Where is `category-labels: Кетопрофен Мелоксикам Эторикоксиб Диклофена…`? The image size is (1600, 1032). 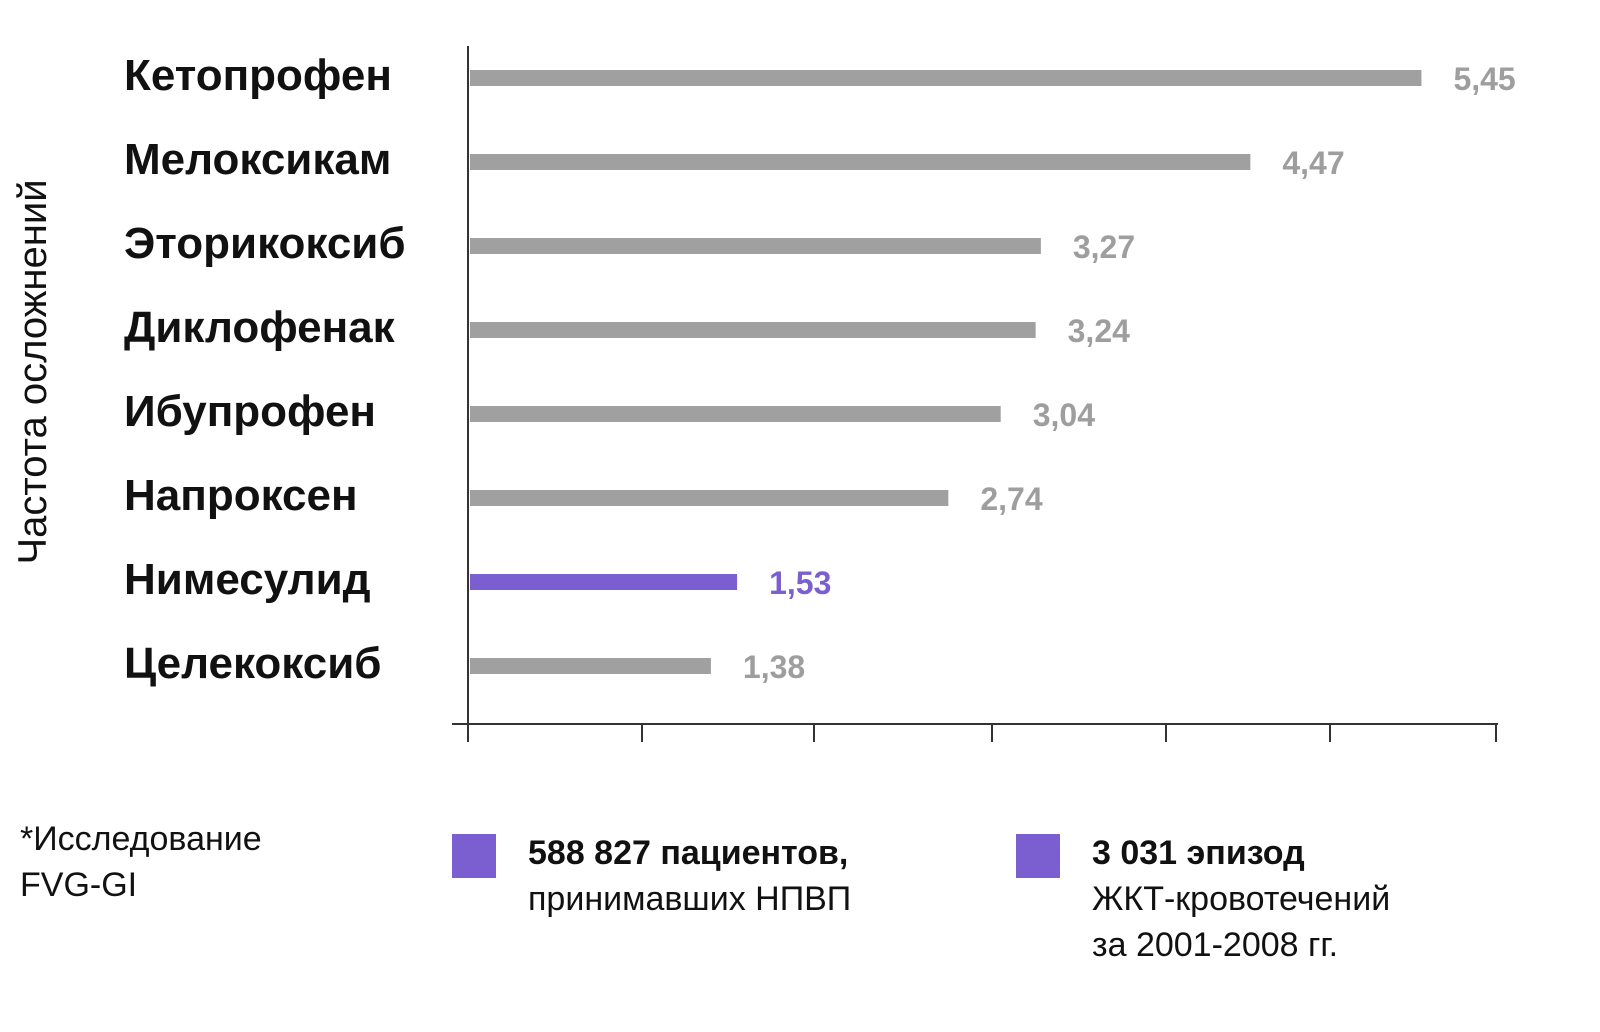
category-labels: Кетопрофен Мелоксикам Эторикоксиб Диклофена… is located at coordinates (265, 369).